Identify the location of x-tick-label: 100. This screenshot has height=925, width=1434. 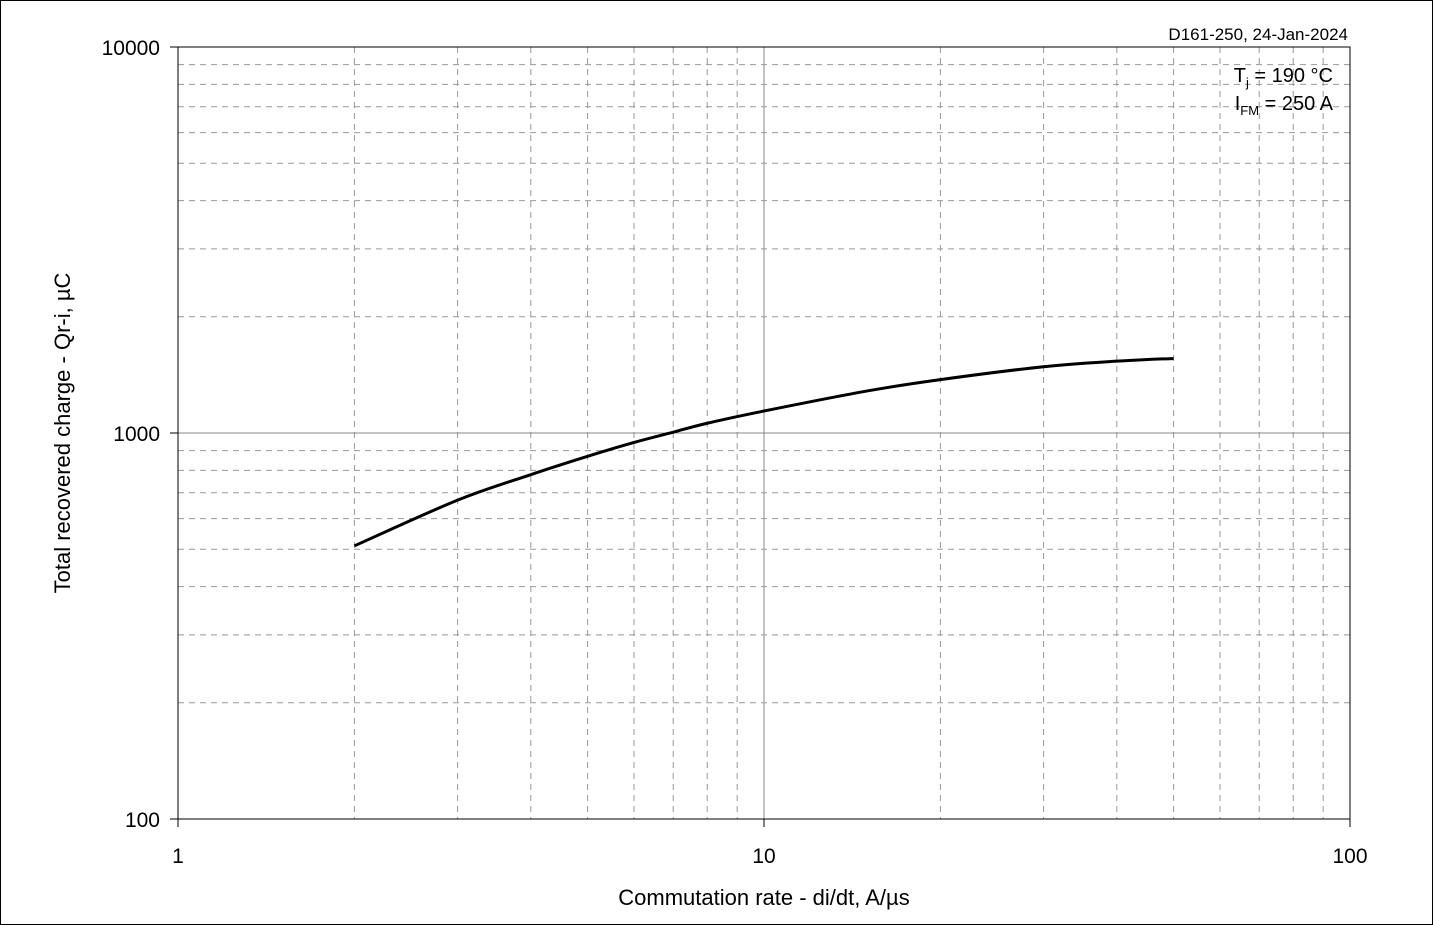
(1349, 856).